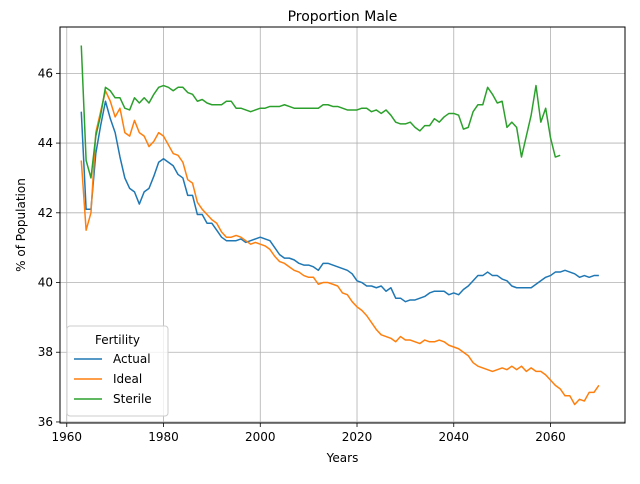 Image resolution: width=640 pixels, height=484 pixels. Describe the element at coordinates (117, 340) in the screenshot. I see `legend-title: Fertility` at that location.